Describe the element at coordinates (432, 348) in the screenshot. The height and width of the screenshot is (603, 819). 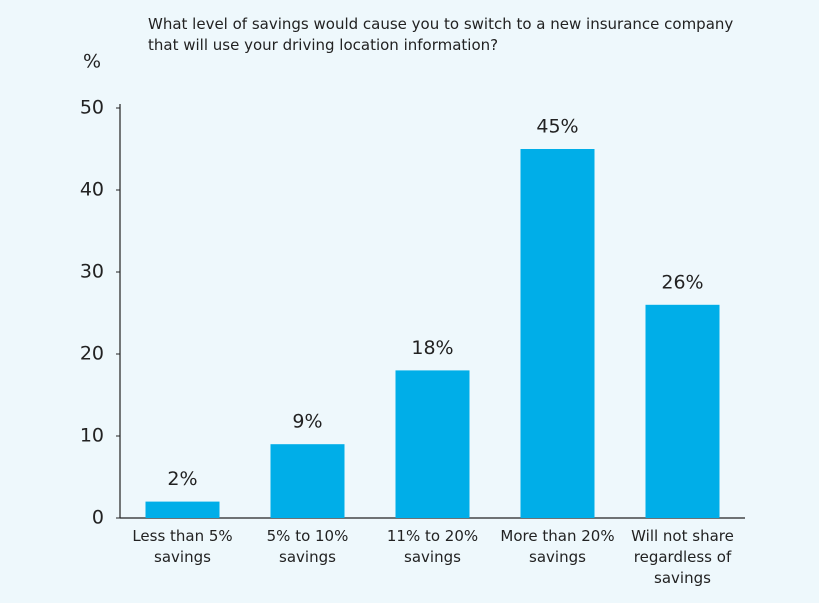
I see `value-label: 18%` at that location.